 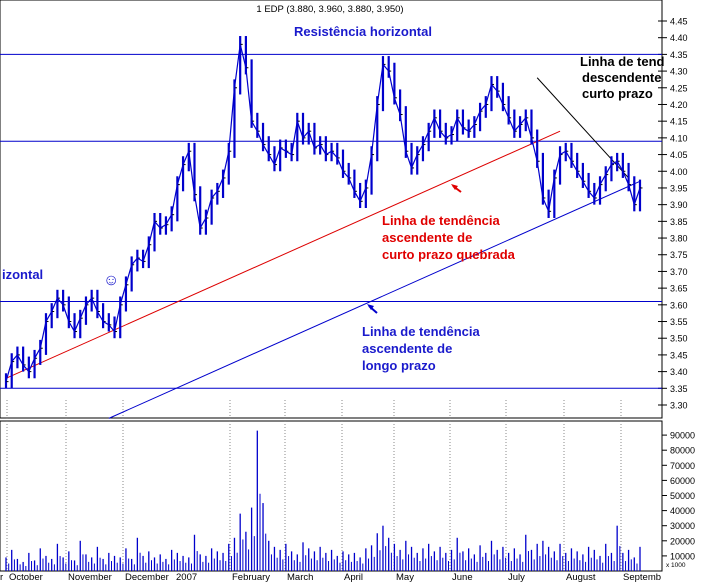 What do you see at coordinates (679, 305) in the screenshot?
I see `price-tick-label: 3.60` at bounding box center [679, 305].